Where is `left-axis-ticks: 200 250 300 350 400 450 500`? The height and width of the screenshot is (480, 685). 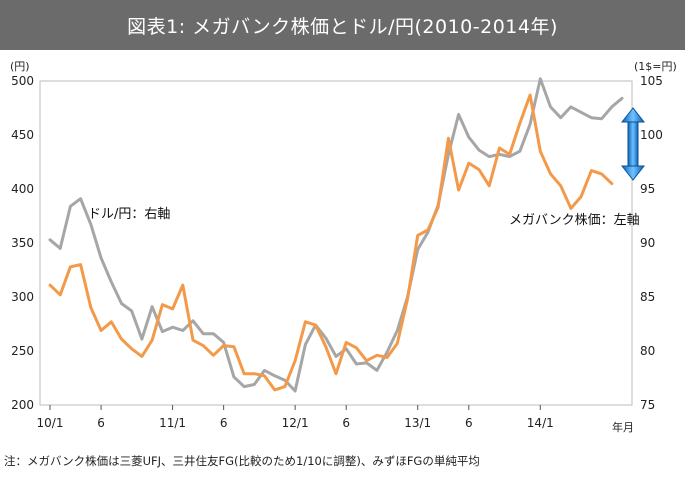 left-axis-ticks: 200 250 300 350 400 450 500 is located at coordinates (22, 243).